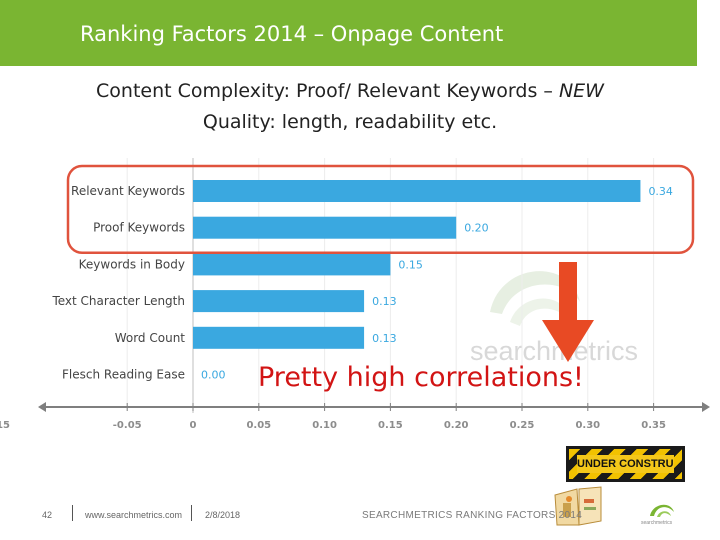 This screenshot has width=720, height=540. Describe the element at coordinates (579, 508) in the screenshot. I see `construction-book-icon` at that location.